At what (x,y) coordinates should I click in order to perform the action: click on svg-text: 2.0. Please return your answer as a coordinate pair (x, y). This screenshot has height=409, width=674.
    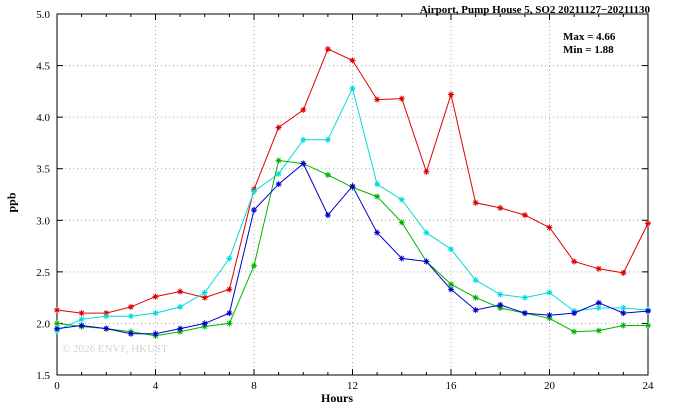
    Looking at the image, I should click on (43, 324).